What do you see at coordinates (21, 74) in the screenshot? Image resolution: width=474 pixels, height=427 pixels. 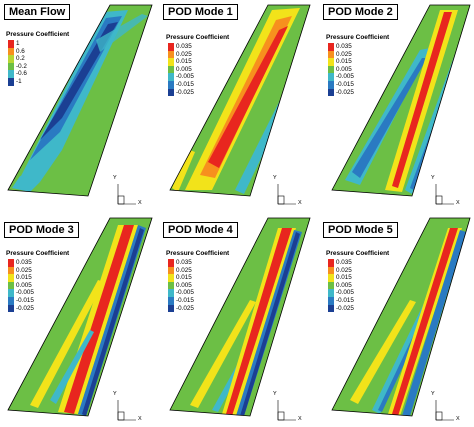 I see `legend-level: -0.6` at bounding box center [21, 74].